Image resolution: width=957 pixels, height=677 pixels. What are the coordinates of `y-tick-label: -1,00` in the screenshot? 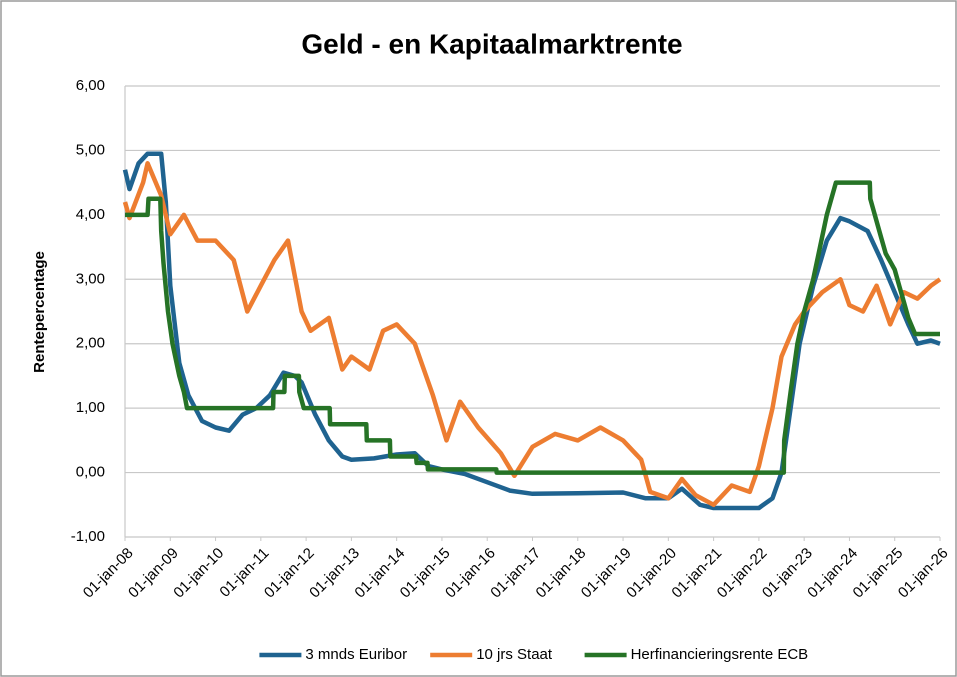 It's located at (88, 536).